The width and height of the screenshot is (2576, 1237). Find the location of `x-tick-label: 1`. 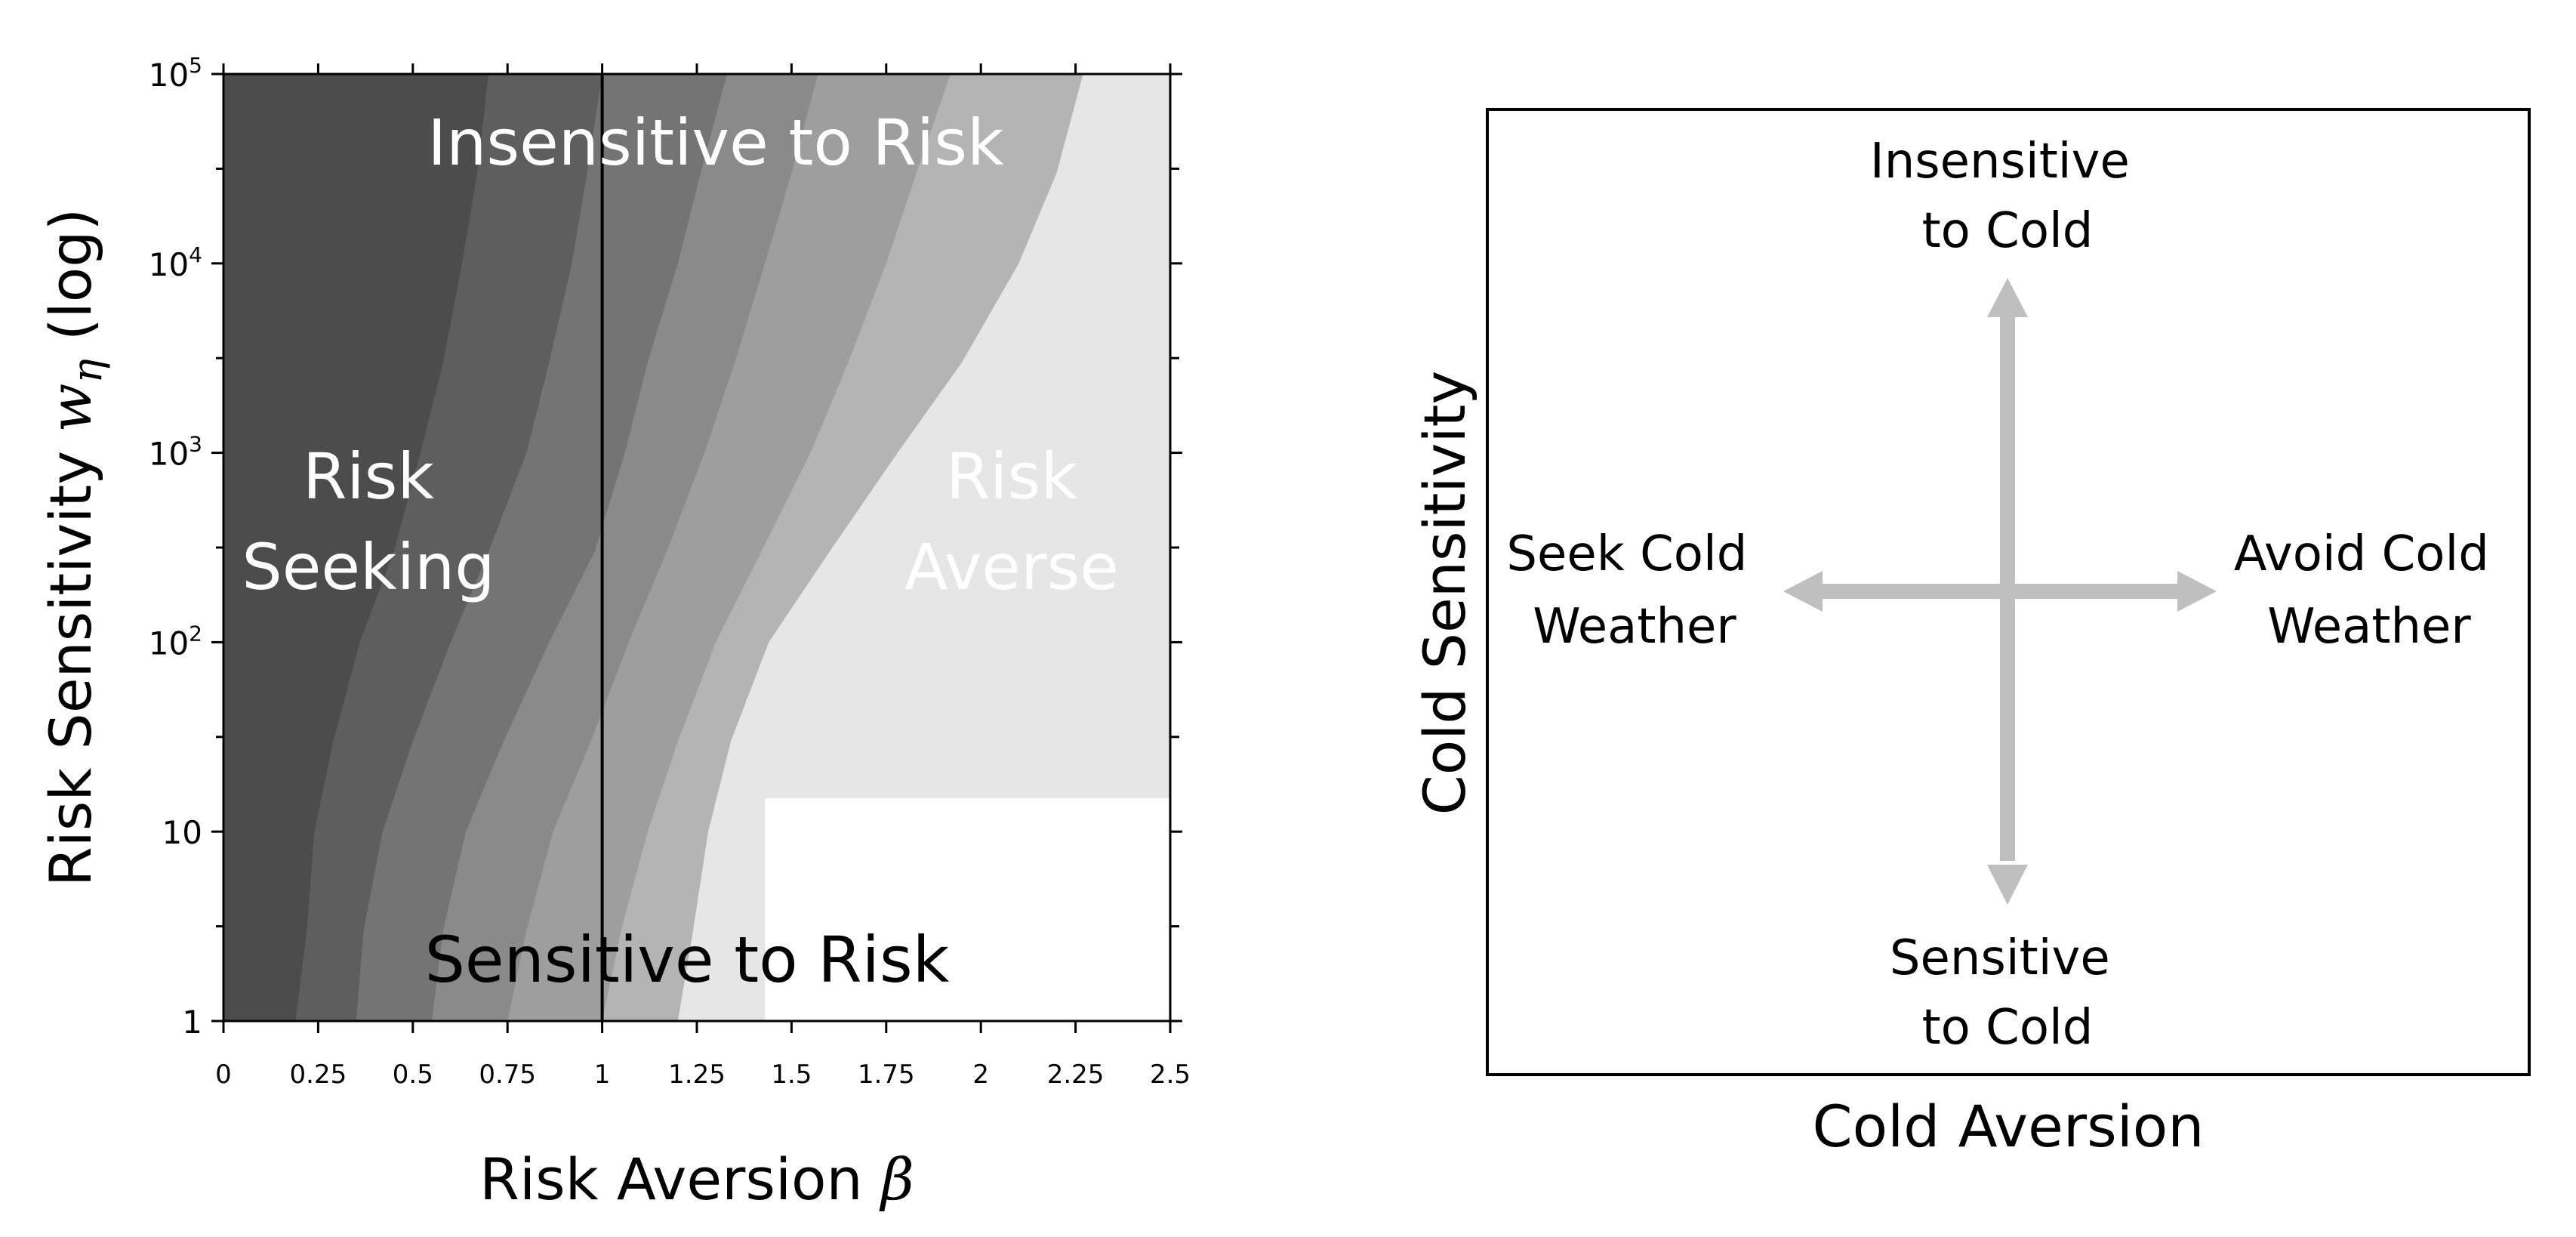

x-tick-label: 1 is located at coordinates (602, 1075).